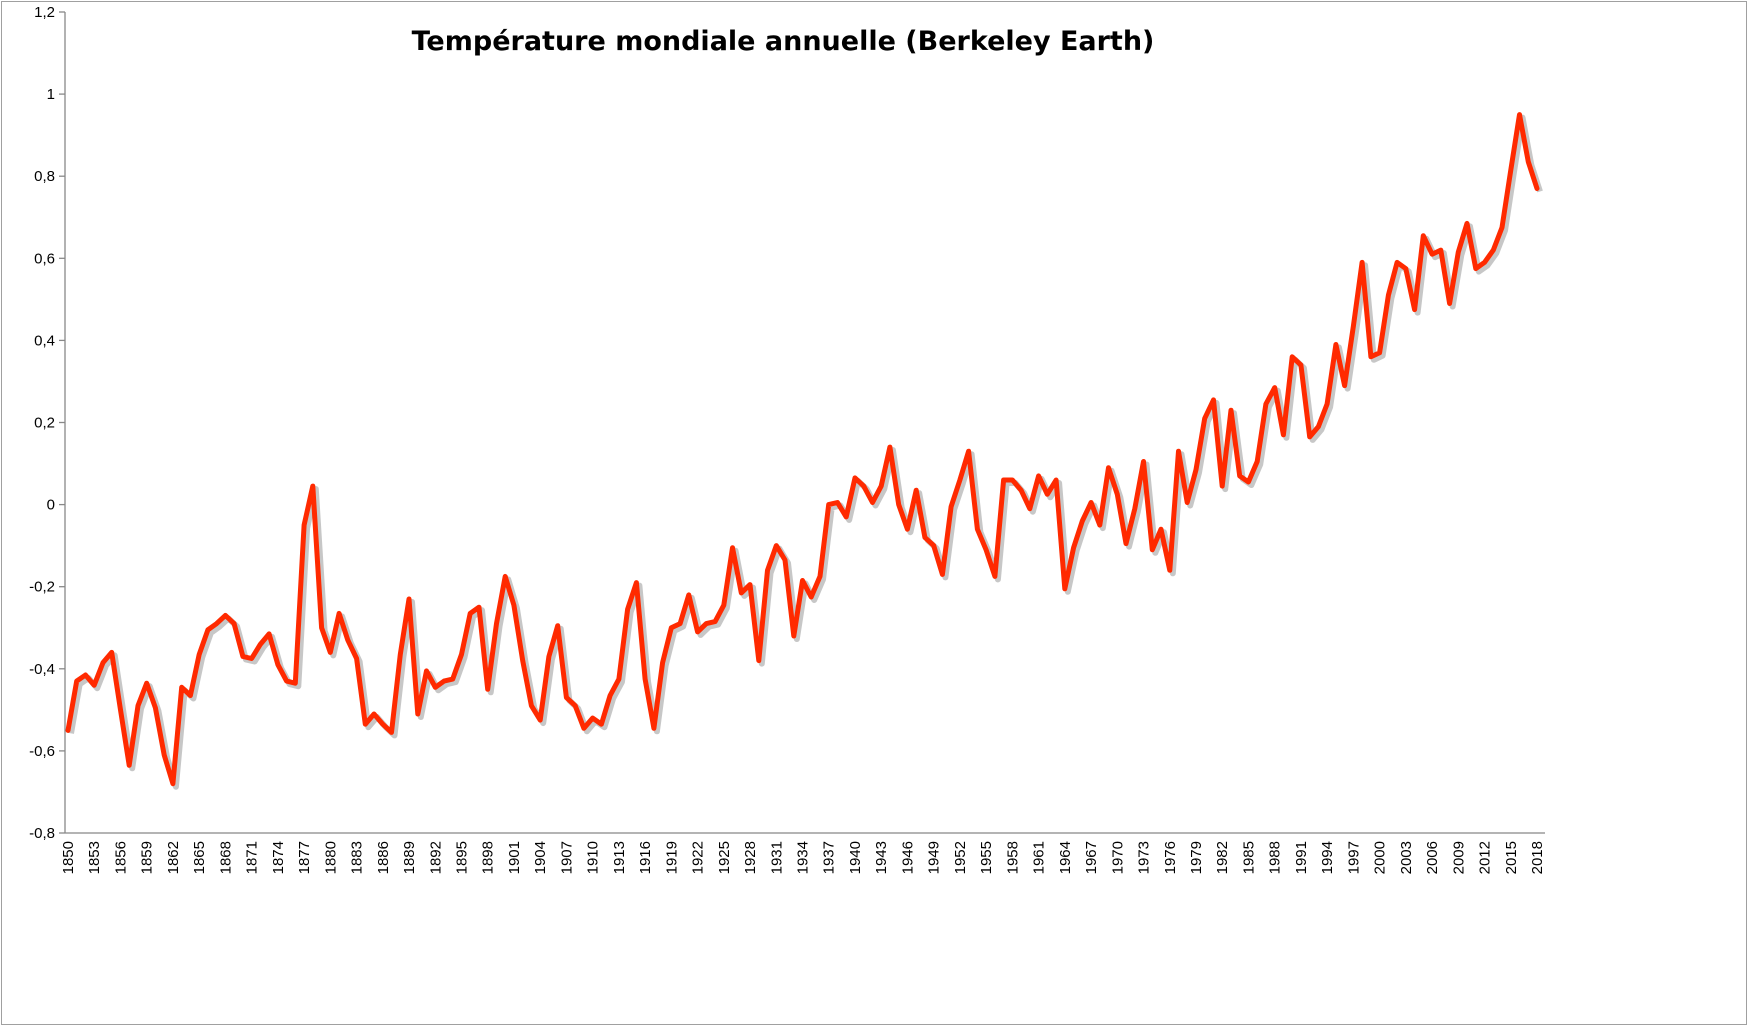 Image resolution: width=1750 pixels, height=1028 pixels. Describe the element at coordinates (1248, 857) in the screenshot. I see `x-tick-label: 1985` at that location.